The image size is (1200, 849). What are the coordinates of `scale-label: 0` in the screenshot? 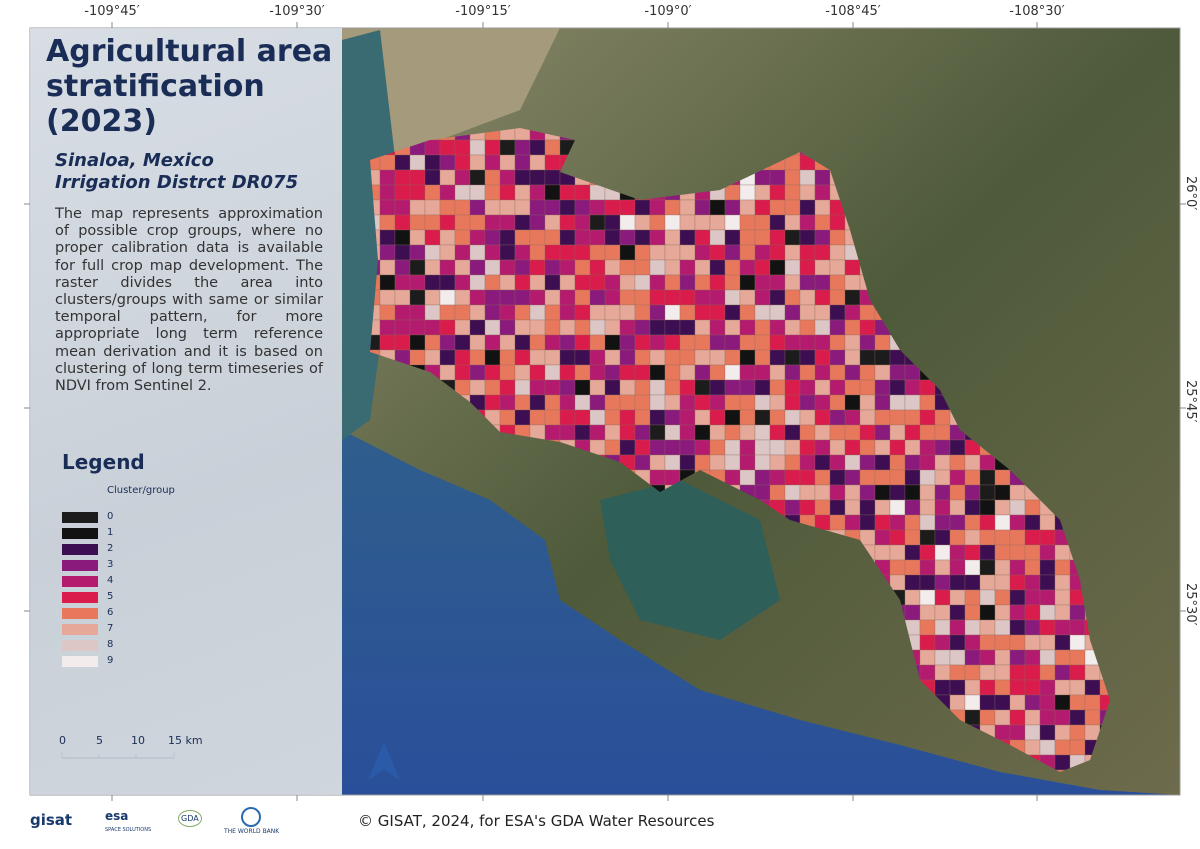 It's located at (62, 740).